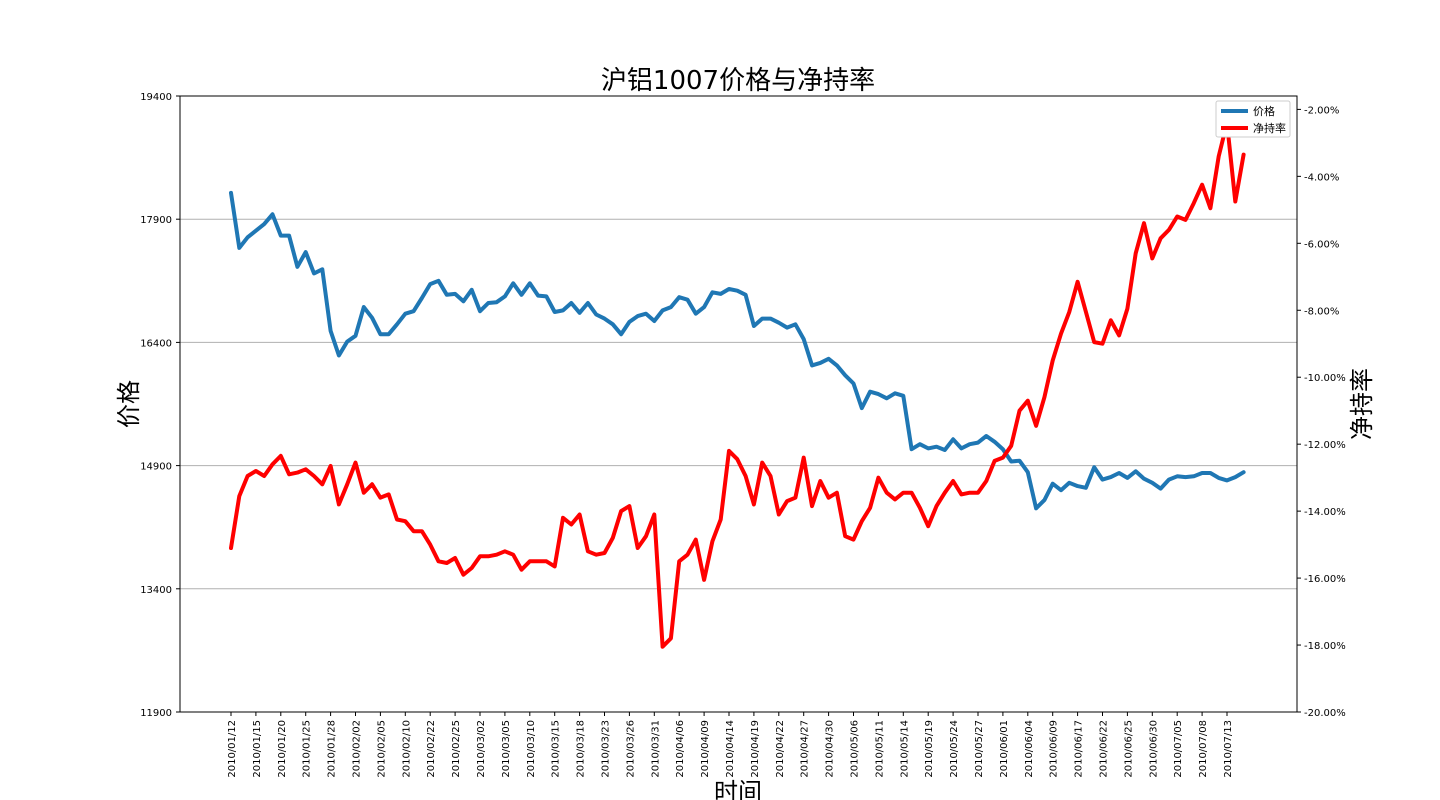 This screenshot has width=1440, height=800. I want to click on right-tick-label: -18.00%, so click(1325, 646).